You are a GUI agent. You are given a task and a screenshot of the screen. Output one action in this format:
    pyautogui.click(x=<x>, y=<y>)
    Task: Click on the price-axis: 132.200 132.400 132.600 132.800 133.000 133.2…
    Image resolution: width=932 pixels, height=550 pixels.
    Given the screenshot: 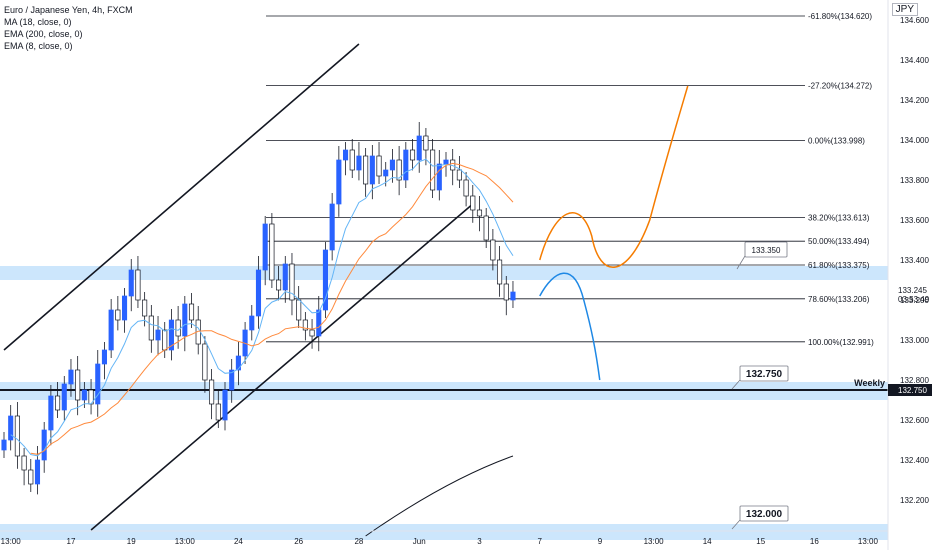 What is the action you would take?
    pyautogui.click(x=909, y=275)
    